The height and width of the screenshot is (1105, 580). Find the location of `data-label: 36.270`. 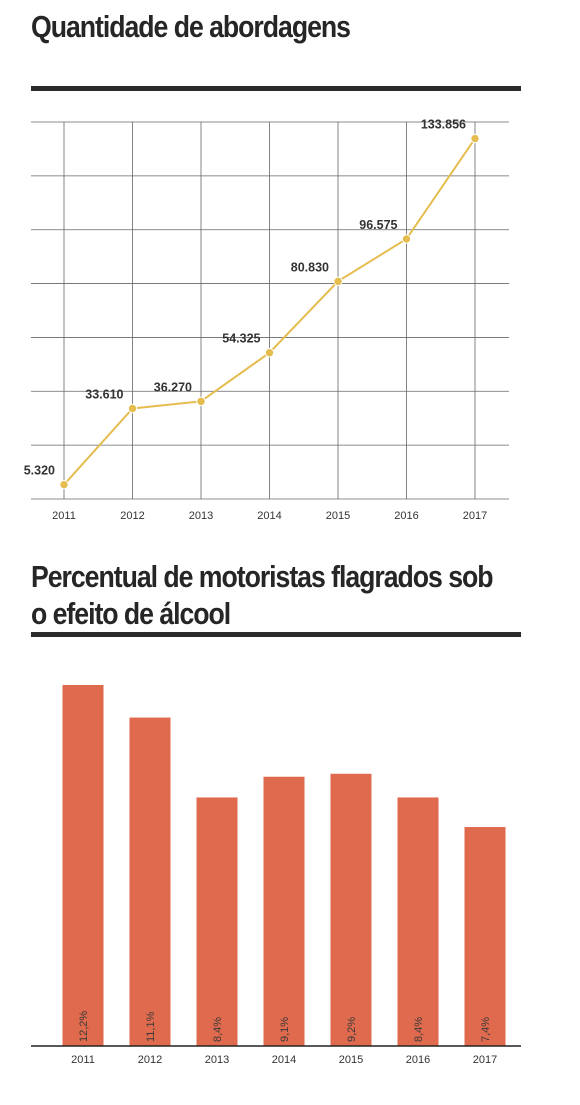

data-label: 36.270 is located at coordinates (173, 387).